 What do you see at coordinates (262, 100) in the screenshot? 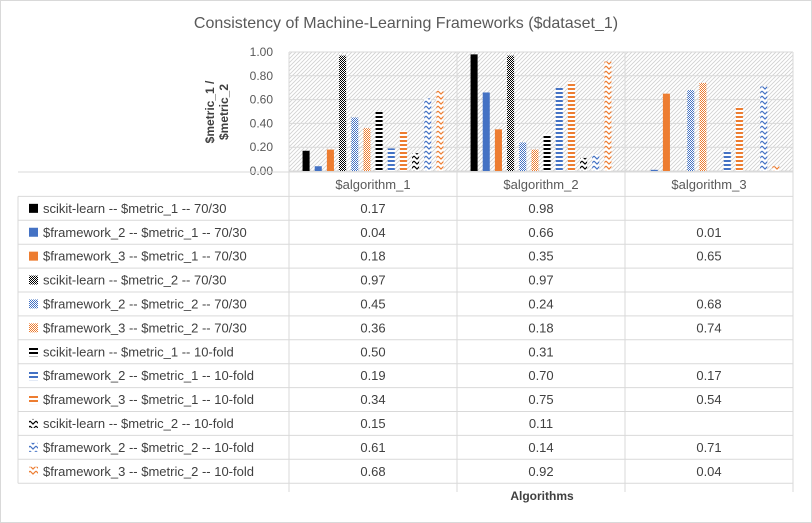
I see `y-tick-label: 0.60` at bounding box center [262, 100].